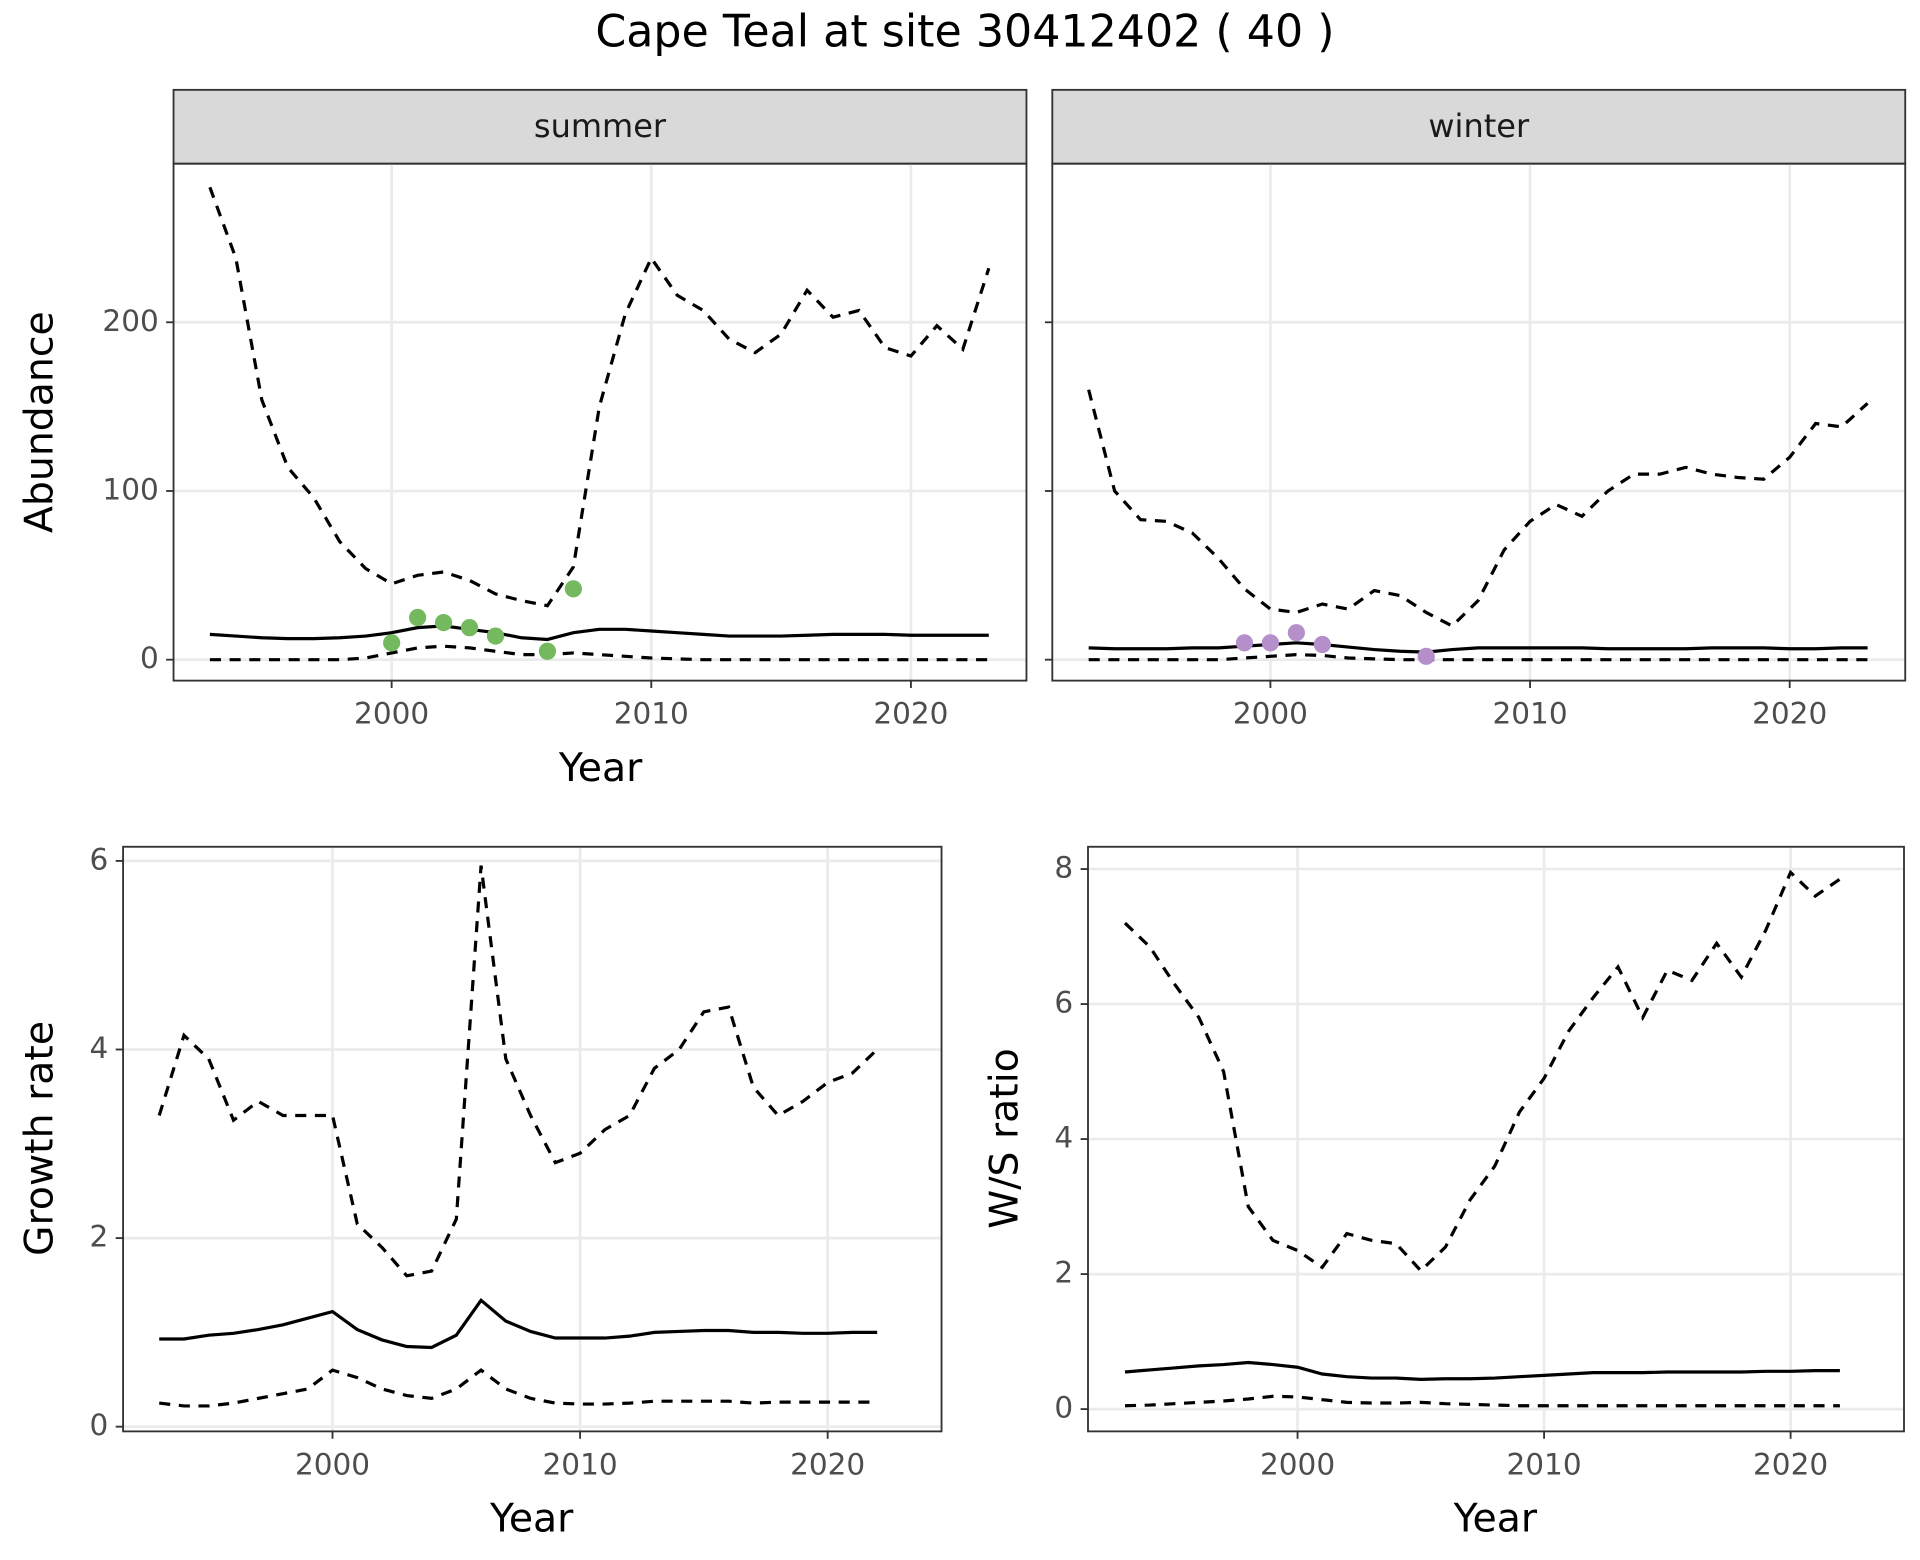 This screenshot has width=1920, height=1560. I want to click on y-tick-label: 100, so click(130, 489).